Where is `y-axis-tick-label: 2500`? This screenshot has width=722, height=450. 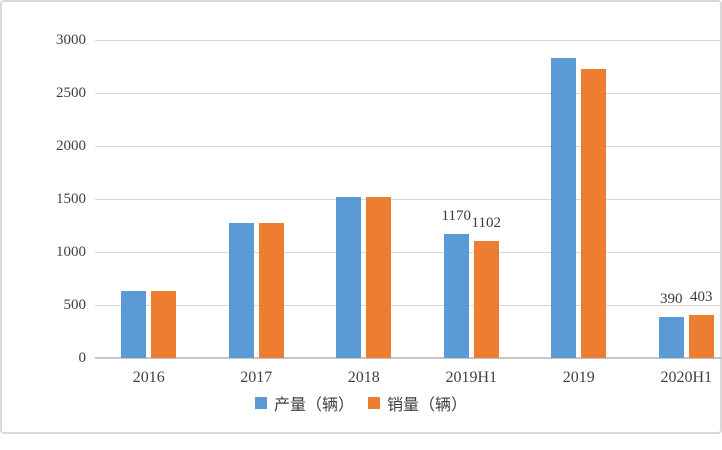 y-axis-tick-label: 2500 is located at coordinates (71, 93).